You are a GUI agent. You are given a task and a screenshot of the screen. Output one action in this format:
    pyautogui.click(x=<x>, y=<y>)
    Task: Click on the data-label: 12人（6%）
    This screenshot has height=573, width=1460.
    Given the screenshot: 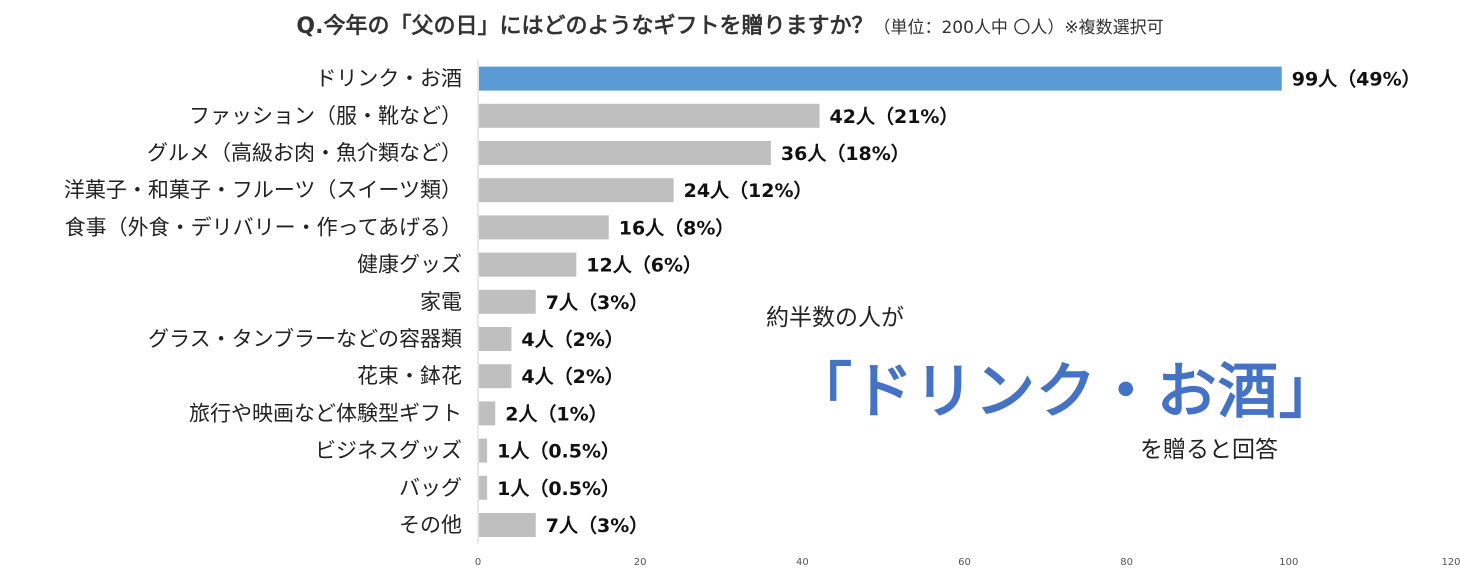 What is the action you would take?
    pyautogui.click(x=644, y=265)
    